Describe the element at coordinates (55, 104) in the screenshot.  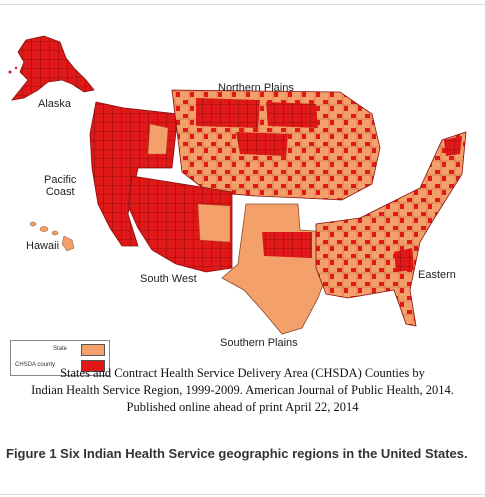
I see `label-alaska: Alaska` at that location.